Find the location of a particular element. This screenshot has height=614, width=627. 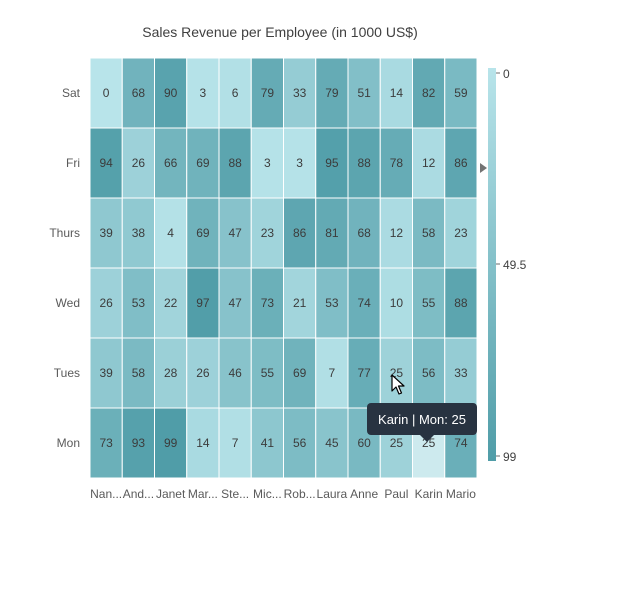

cell-value-label: 7 is located at coordinates (332, 373).